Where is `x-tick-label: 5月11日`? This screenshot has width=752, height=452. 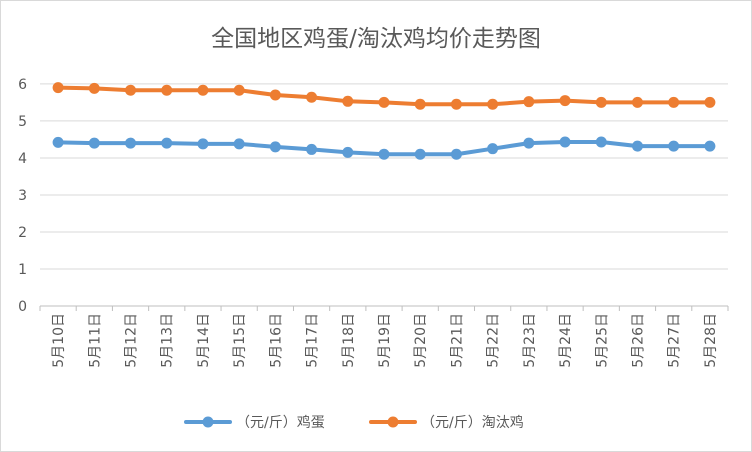 x-tick-label: 5月11日 is located at coordinates (95, 340).